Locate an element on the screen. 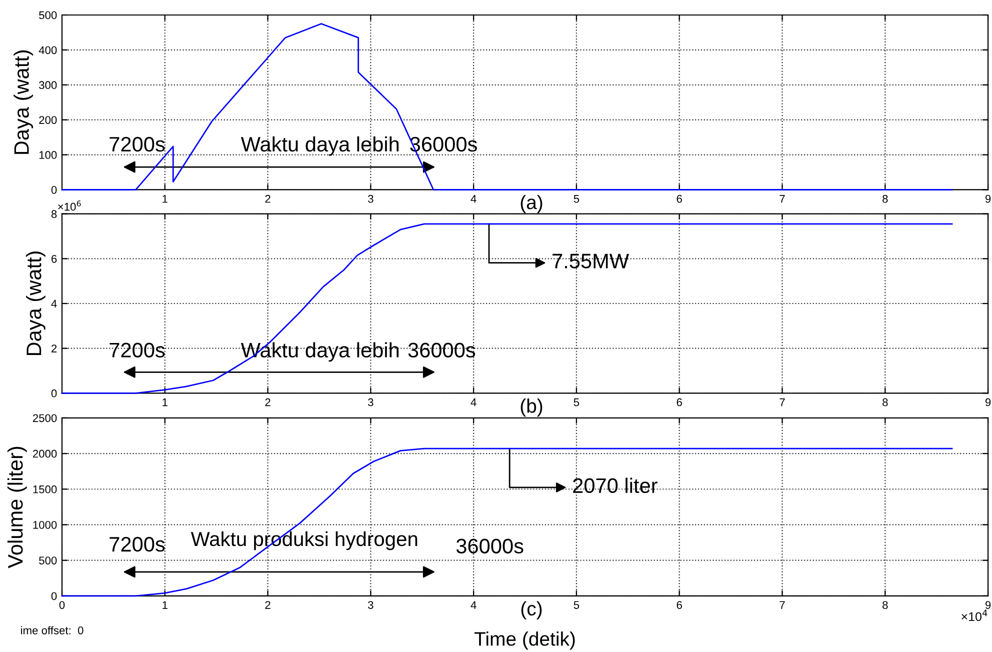  text: ime offset: 0 is located at coordinates (52, 630).